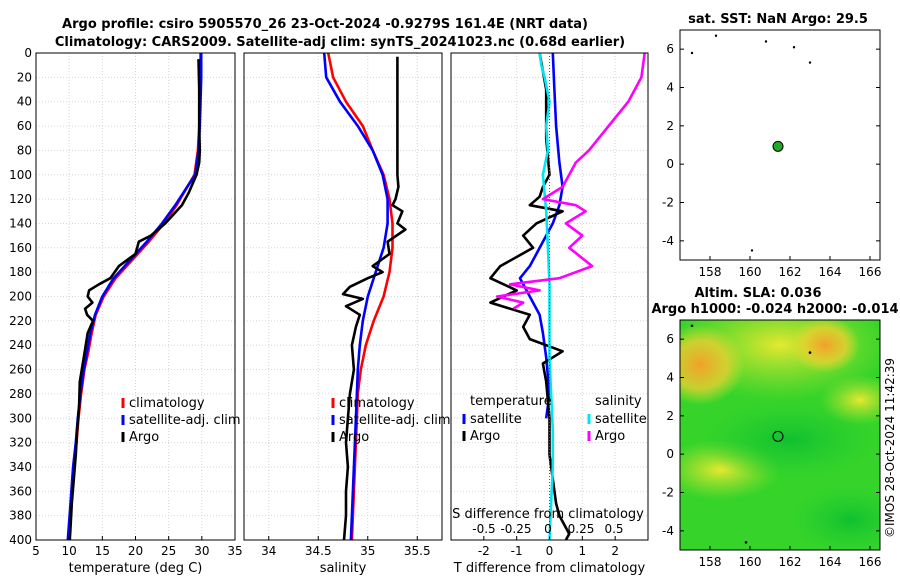  What do you see at coordinates (621, 419) in the screenshot?
I see `legend-label: satellite` at bounding box center [621, 419].